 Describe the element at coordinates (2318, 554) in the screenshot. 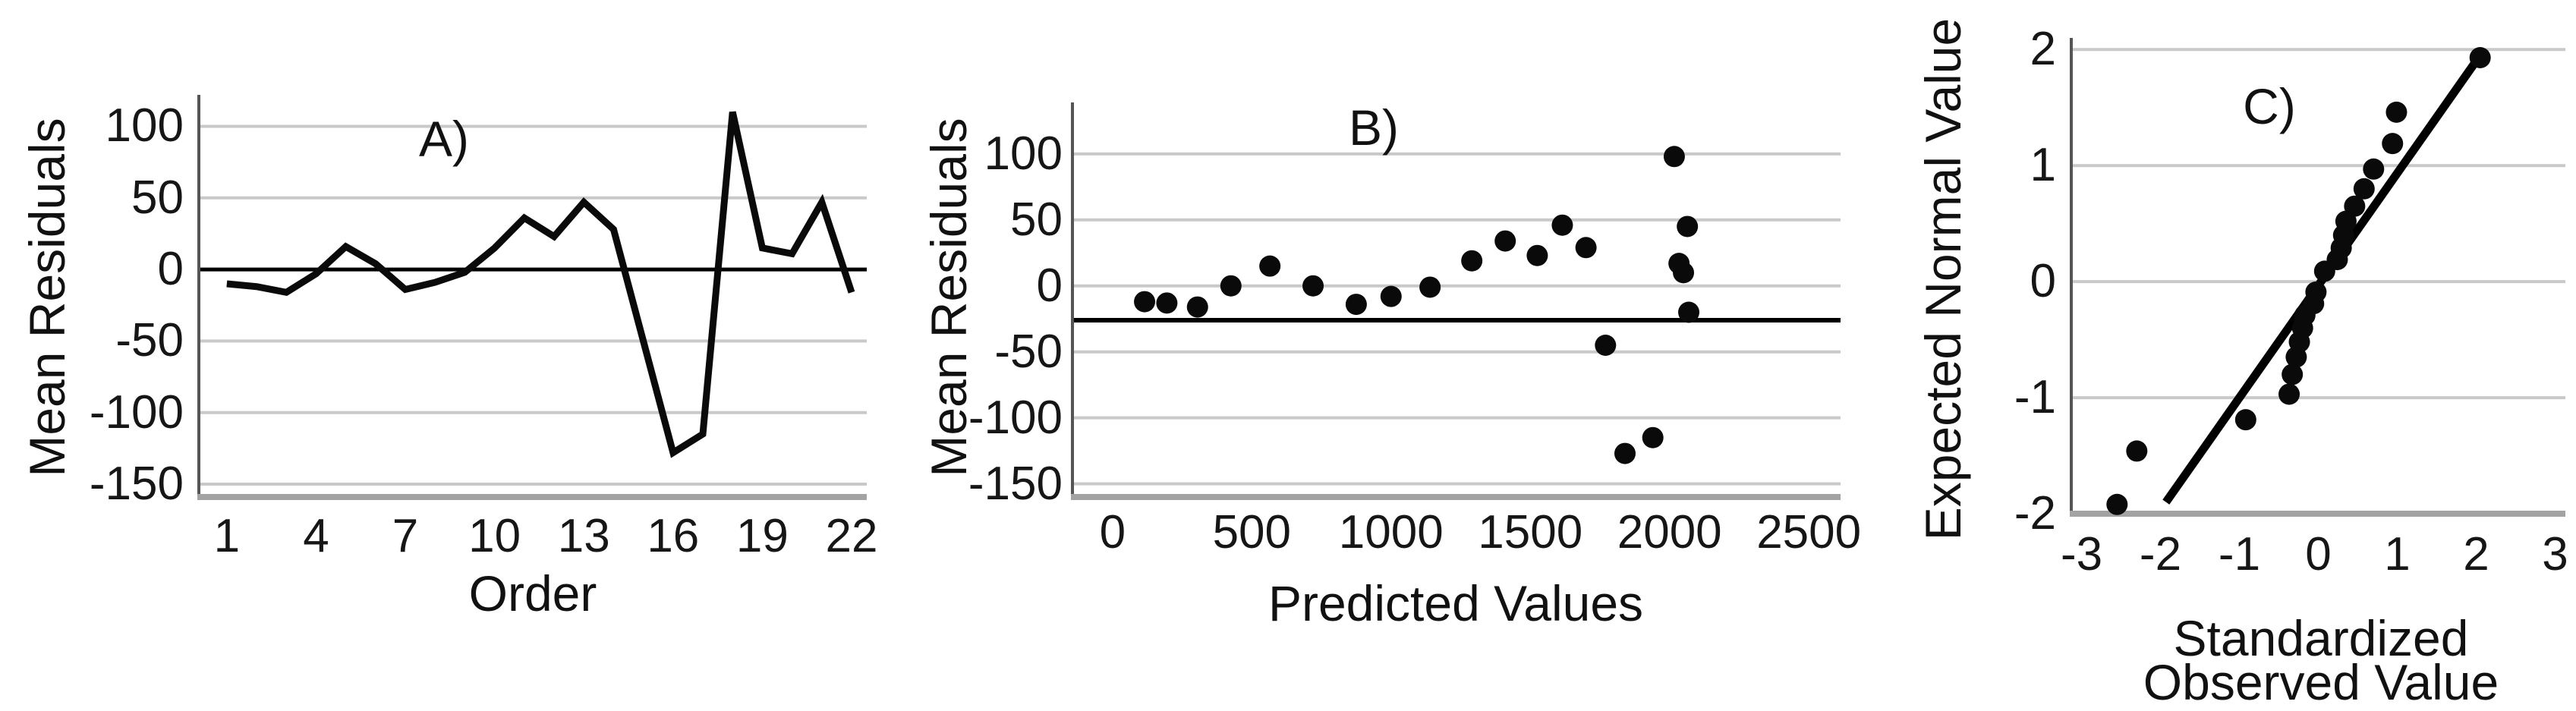

I see `x-tick-label-C: 0` at that location.